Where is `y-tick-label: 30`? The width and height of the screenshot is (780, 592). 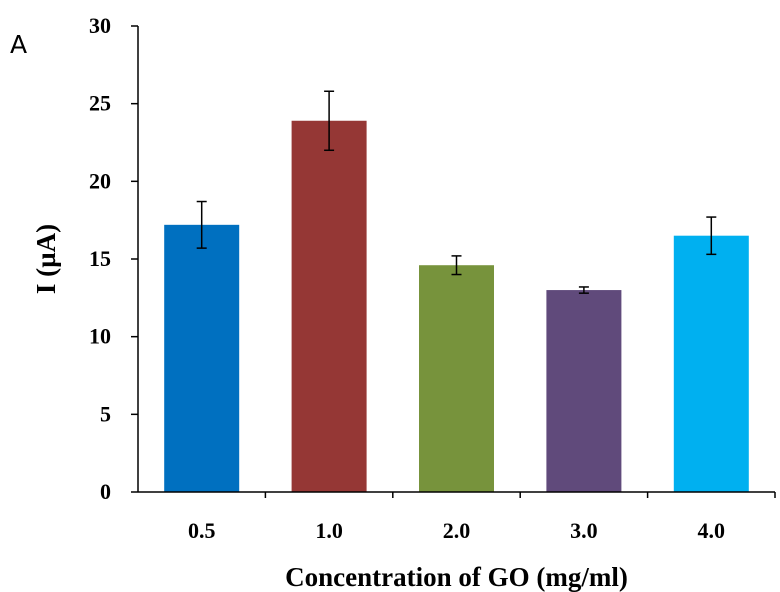 y-tick-label: 30 is located at coordinates (100, 25).